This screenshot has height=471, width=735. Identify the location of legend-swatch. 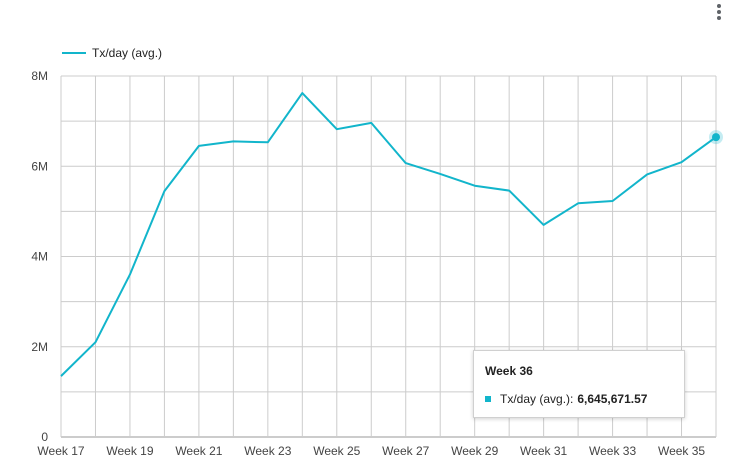
(74, 53).